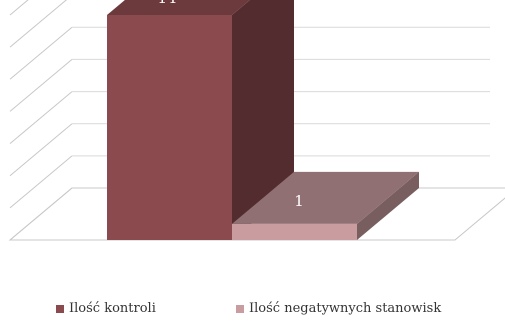  What do you see at coordinates (178, 7) in the screenshot?
I see `bar-top-ilosc-kontroli` at bounding box center [178, 7].